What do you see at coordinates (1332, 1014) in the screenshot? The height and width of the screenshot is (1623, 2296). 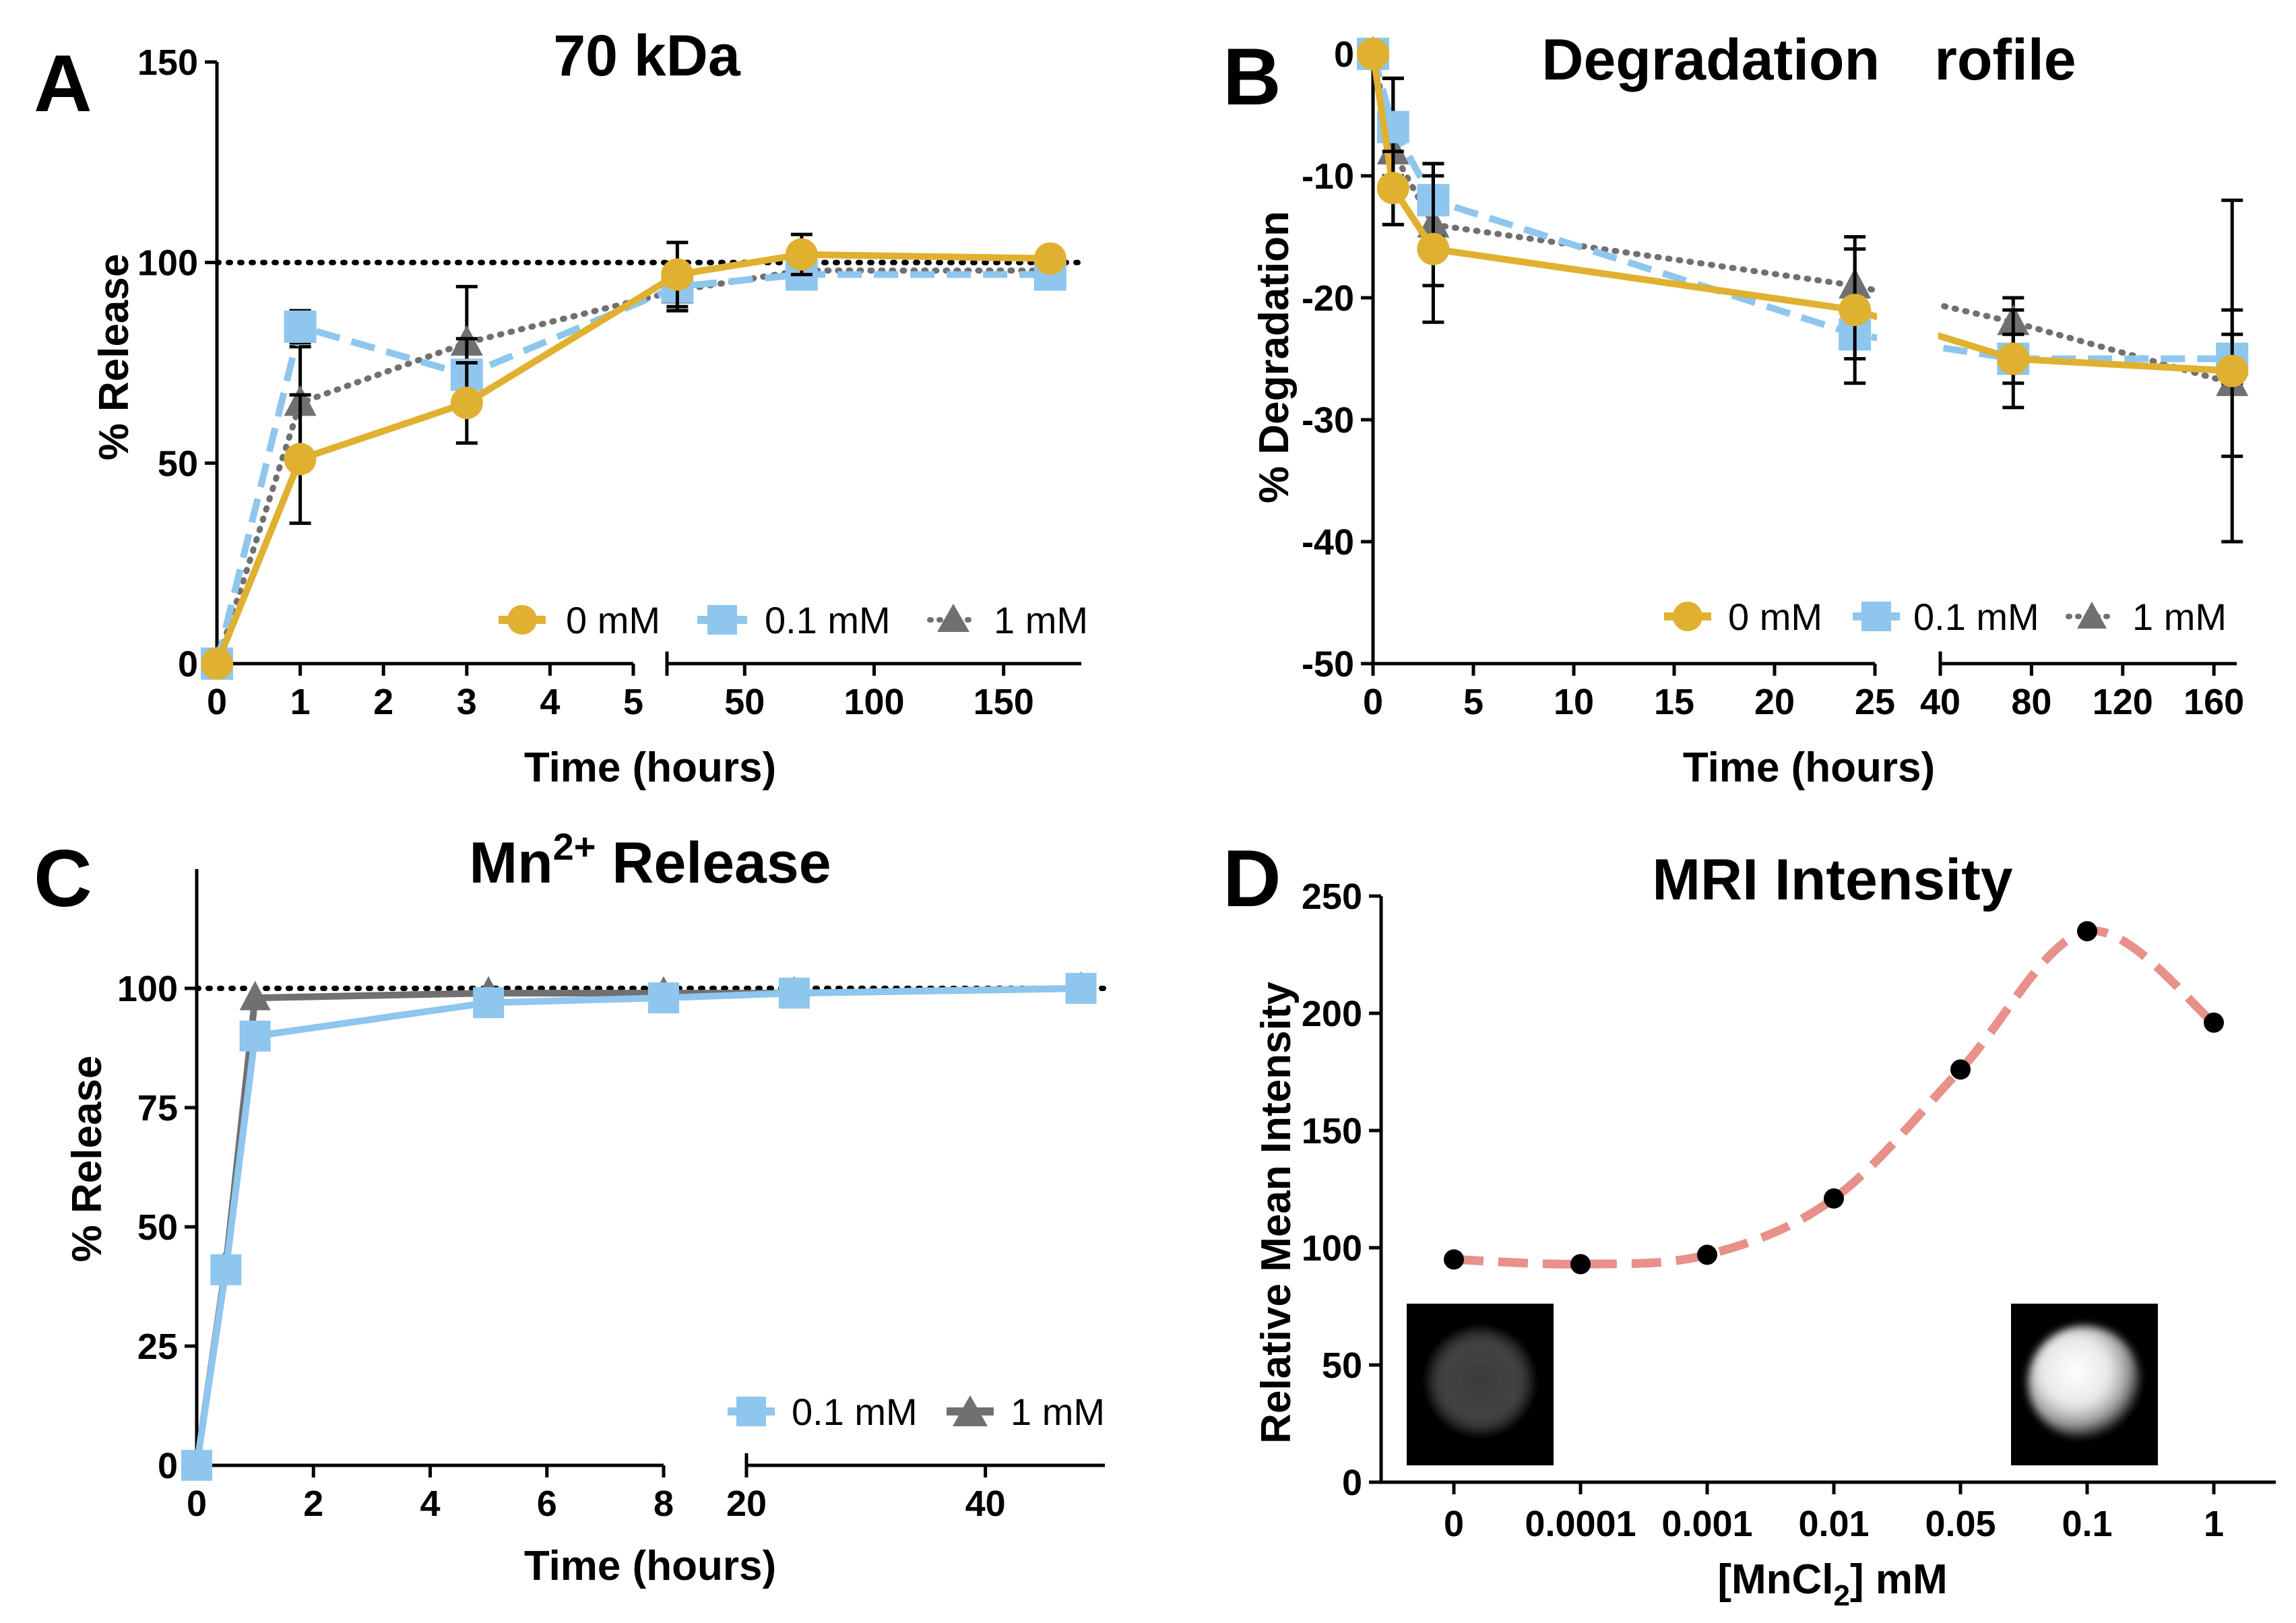 I see `y-tick-label: 200` at bounding box center [1332, 1014].